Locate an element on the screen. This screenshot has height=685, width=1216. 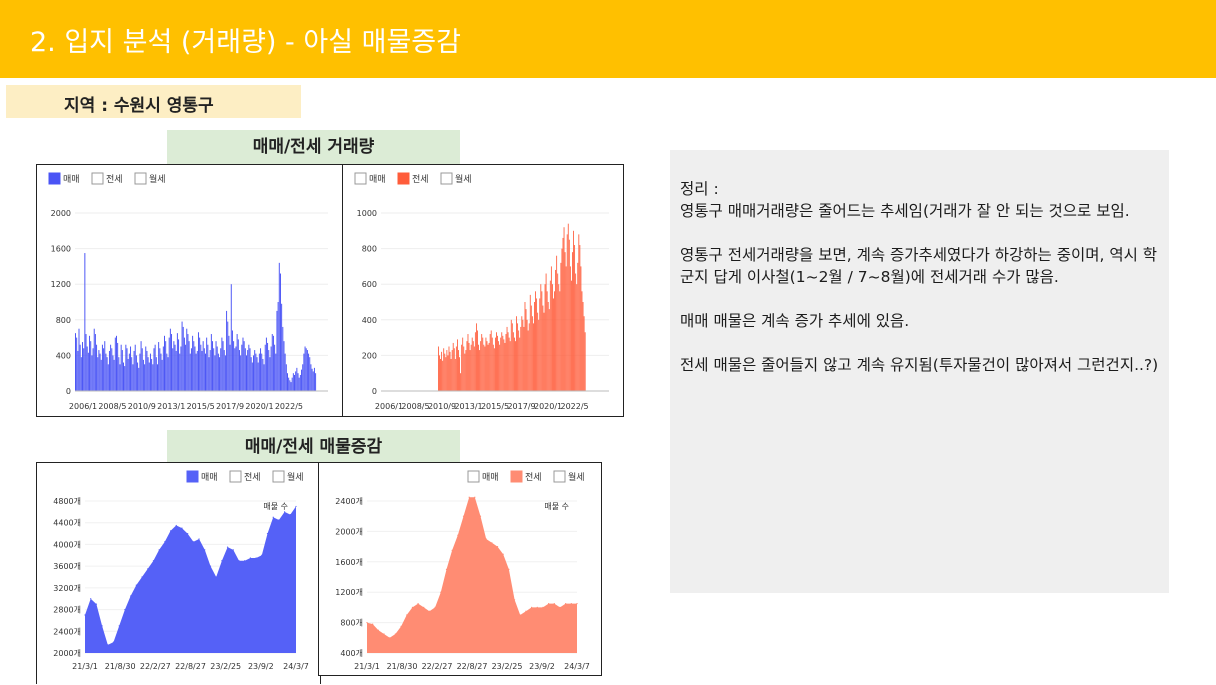
y-tick-label-1-1: 200 is located at coordinates (369, 355).